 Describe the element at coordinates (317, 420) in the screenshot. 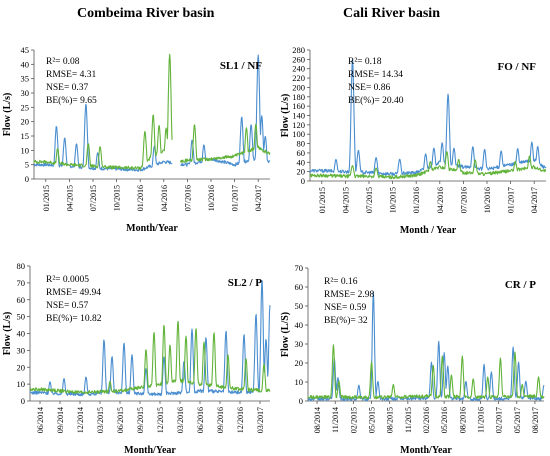

I see `x-tick-label: 08/2014` at that location.